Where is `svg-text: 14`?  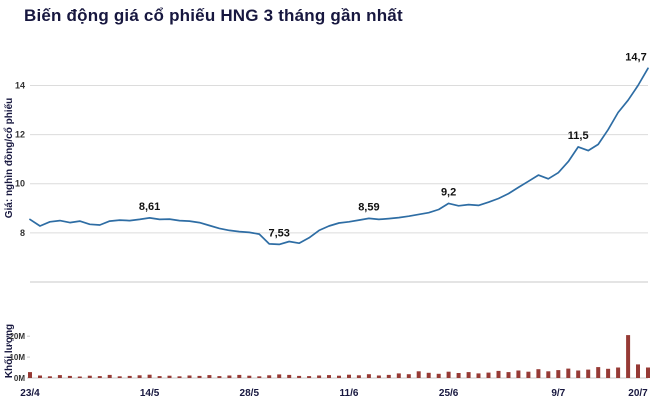
svg-text: 14 is located at coordinates (20, 86).